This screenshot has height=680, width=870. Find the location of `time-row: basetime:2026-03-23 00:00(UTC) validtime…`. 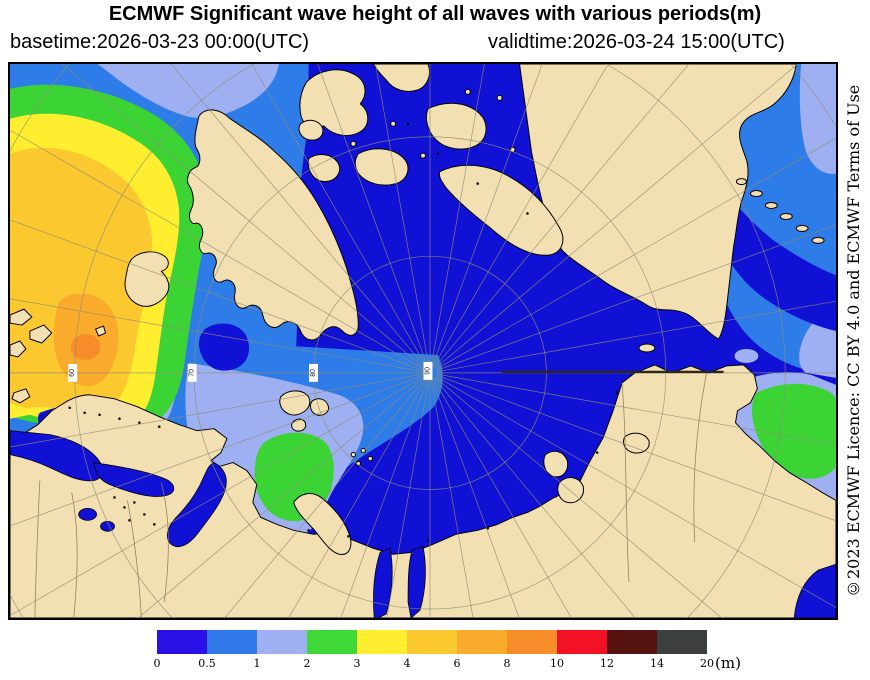

time-row: basetime:2026-03-23 00:00(UTC) validtime… is located at coordinates (435, 43).